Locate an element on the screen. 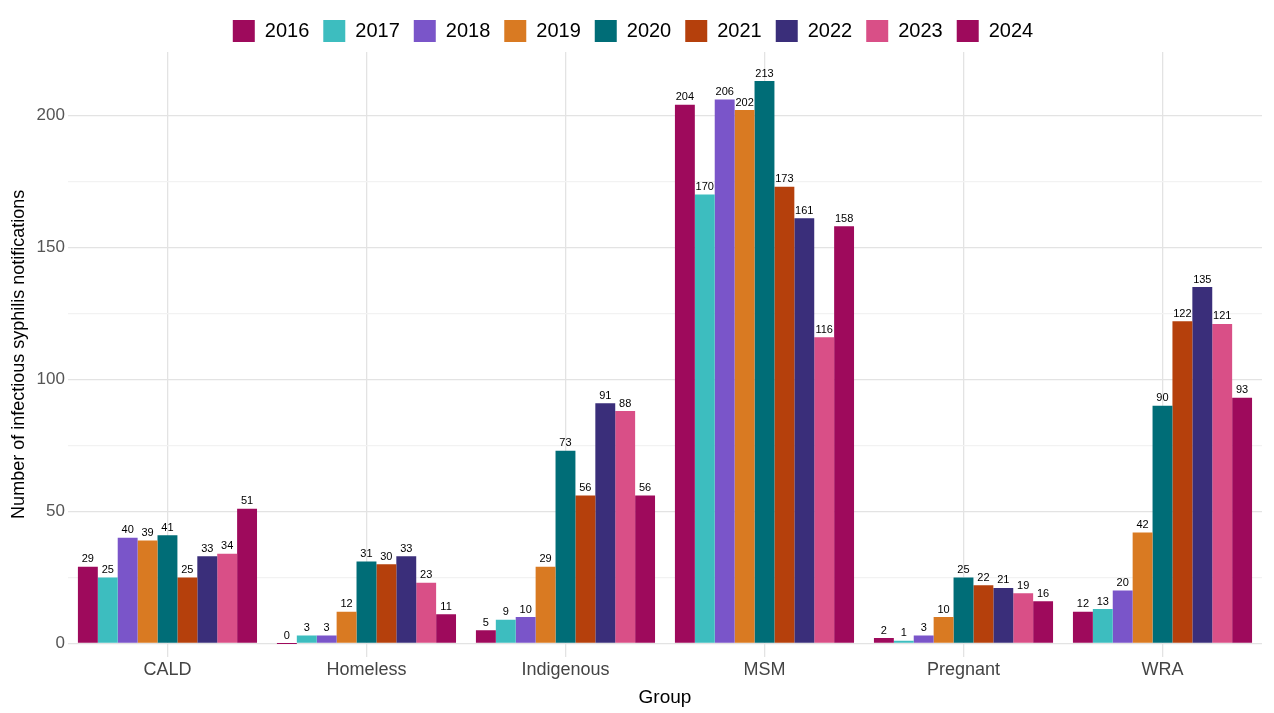 Image resolution: width=1274 pixels, height=713 pixels. legend-label: 2017 is located at coordinates (377, 29).